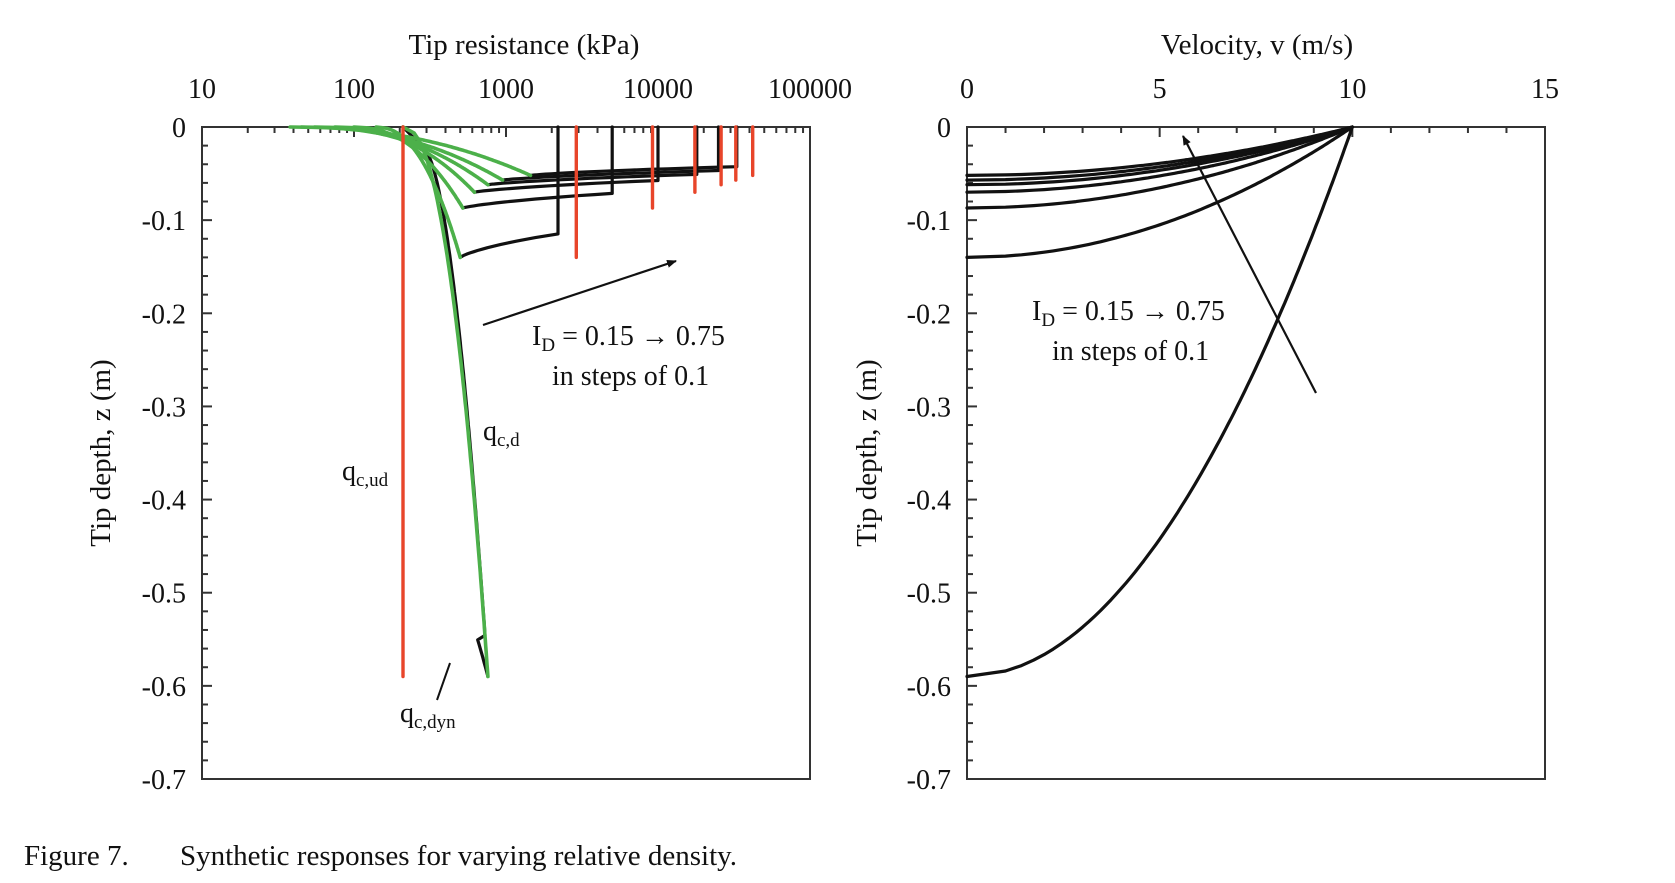 The height and width of the screenshot is (883, 1675). What do you see at coordinates (1352, 89) in the screenshot?
I see `right-x-tick-label: 10` at bounding box center [1352, 89].